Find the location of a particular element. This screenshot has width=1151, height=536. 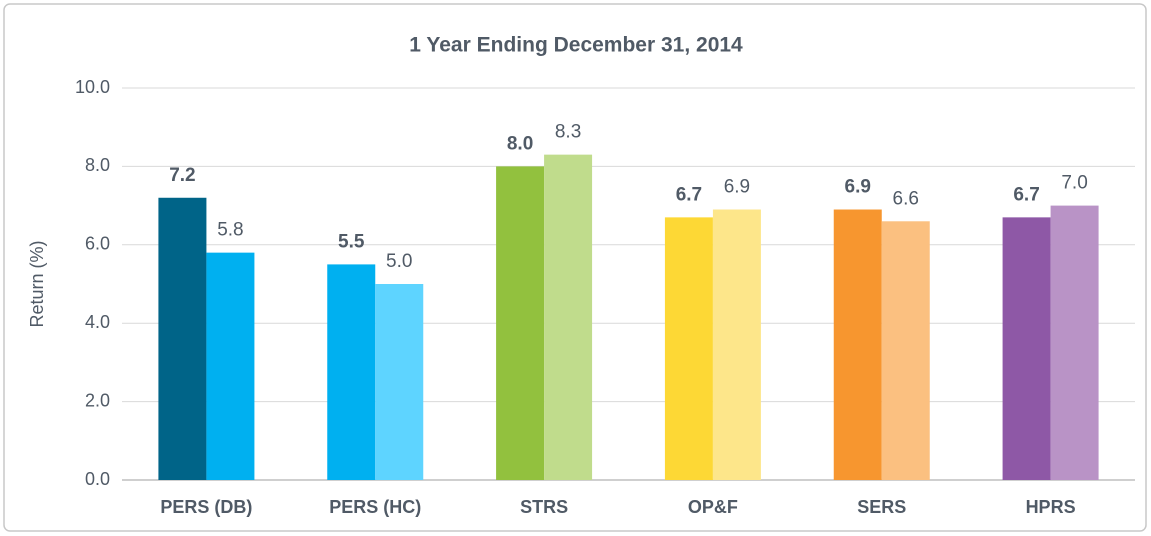

value-label: 7.2 is located at coordinates (182, 175).